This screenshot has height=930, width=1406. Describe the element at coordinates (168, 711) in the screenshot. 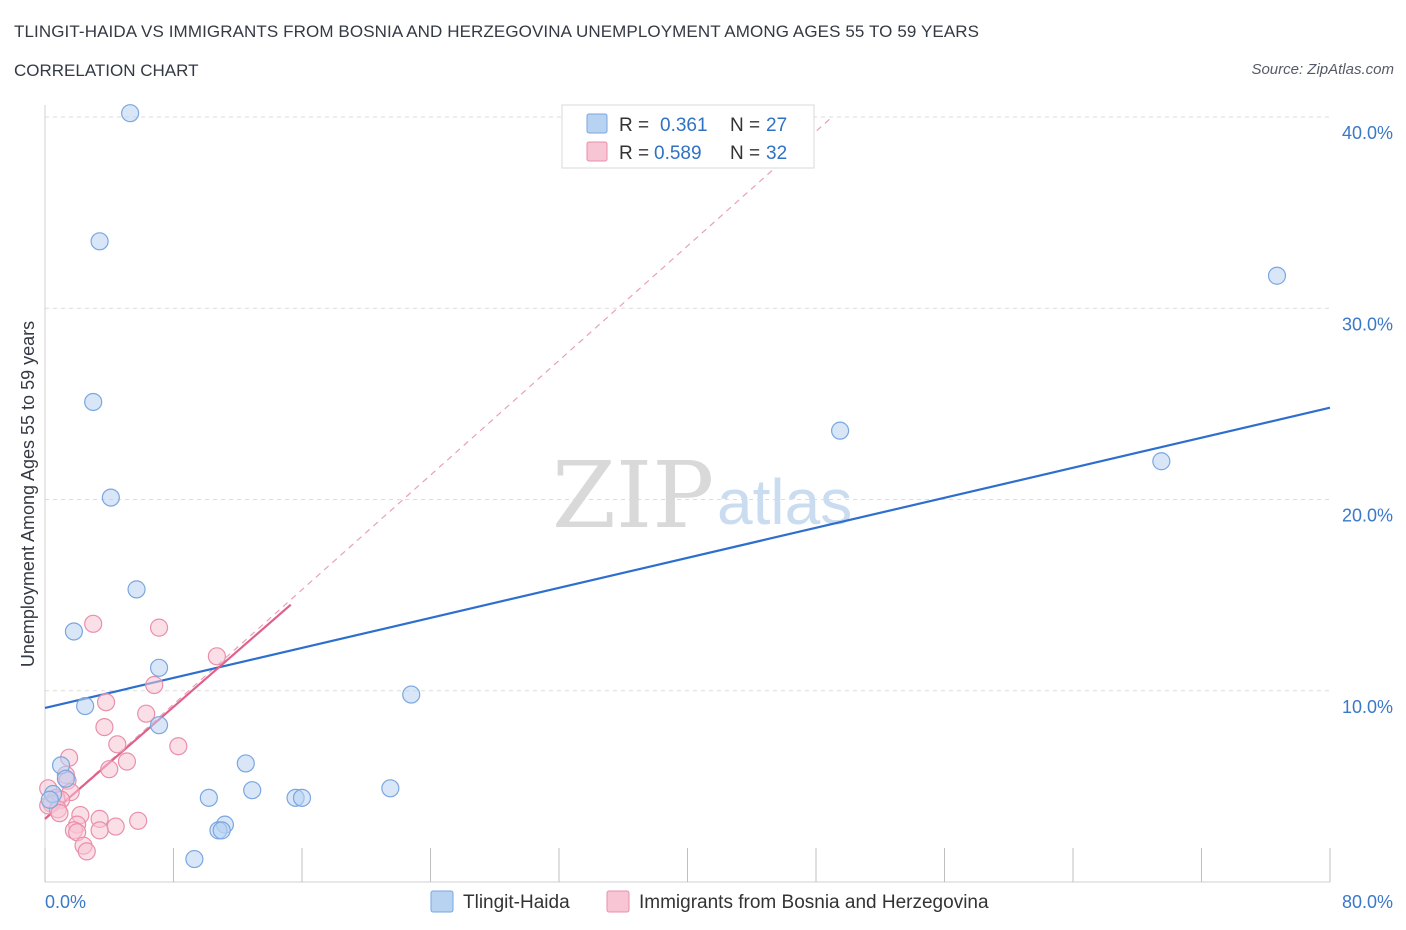

I see `trend-line-bosnia` at that location.